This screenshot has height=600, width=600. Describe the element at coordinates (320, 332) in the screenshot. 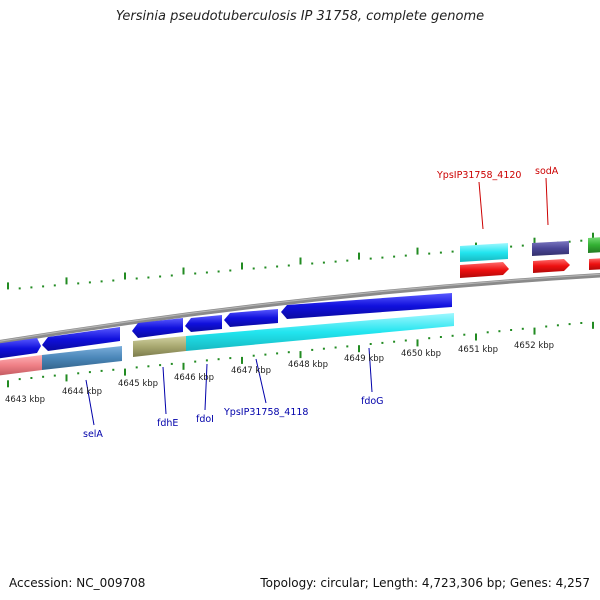

I see `feature-band-cyan` at that location.